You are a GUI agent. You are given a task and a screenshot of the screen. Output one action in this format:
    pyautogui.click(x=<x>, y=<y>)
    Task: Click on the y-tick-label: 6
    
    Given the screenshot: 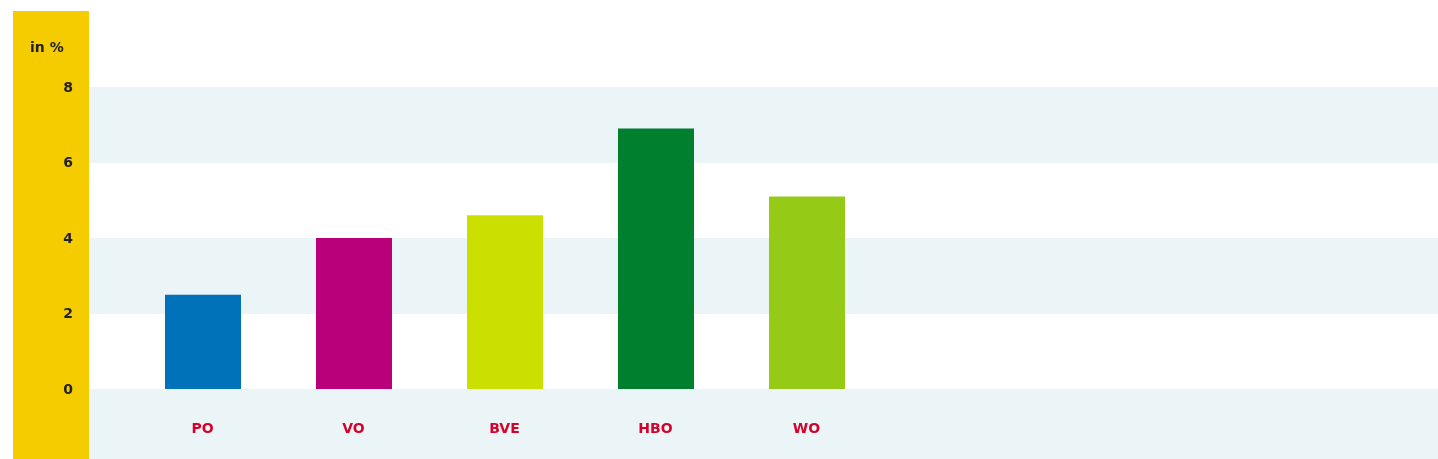 What is the action you would take?
    pyautogui.click(x=68, y=162)
    